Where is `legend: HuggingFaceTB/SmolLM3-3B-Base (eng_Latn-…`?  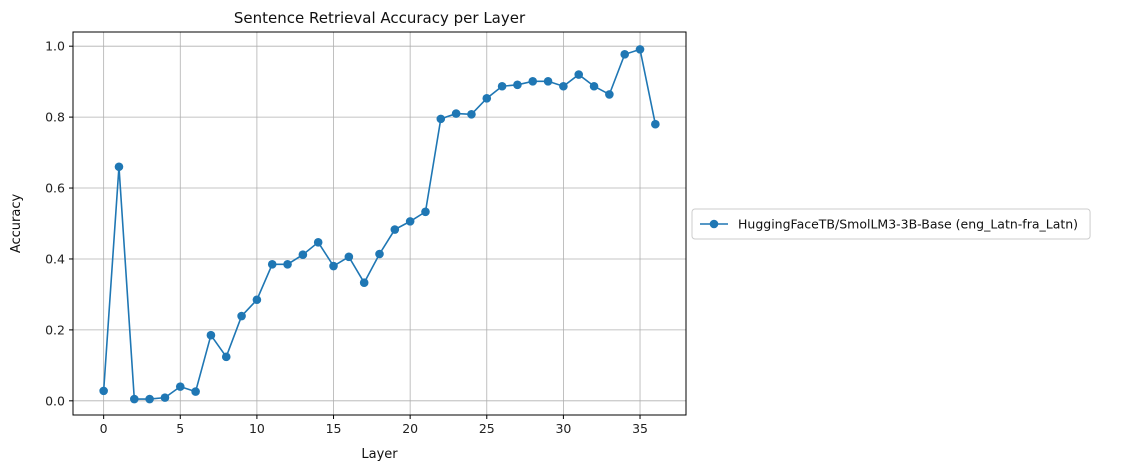 legend: HuggingFaceTB/SmolLM3-3B-Base (eng_Latn-… is located at coordinates (891, 224).